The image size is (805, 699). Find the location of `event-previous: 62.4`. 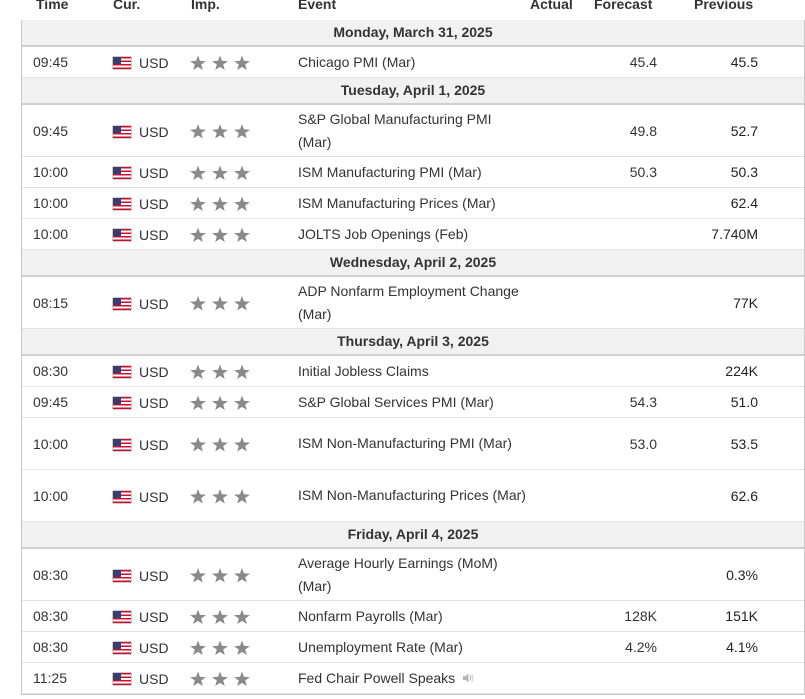

event-previous: 62.4 is located at coordinates (744, 203).